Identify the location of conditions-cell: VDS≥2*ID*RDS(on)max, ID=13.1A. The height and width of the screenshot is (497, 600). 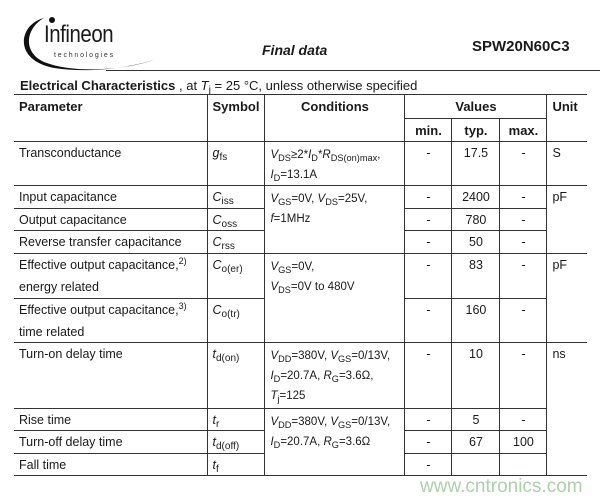
(335, 163).